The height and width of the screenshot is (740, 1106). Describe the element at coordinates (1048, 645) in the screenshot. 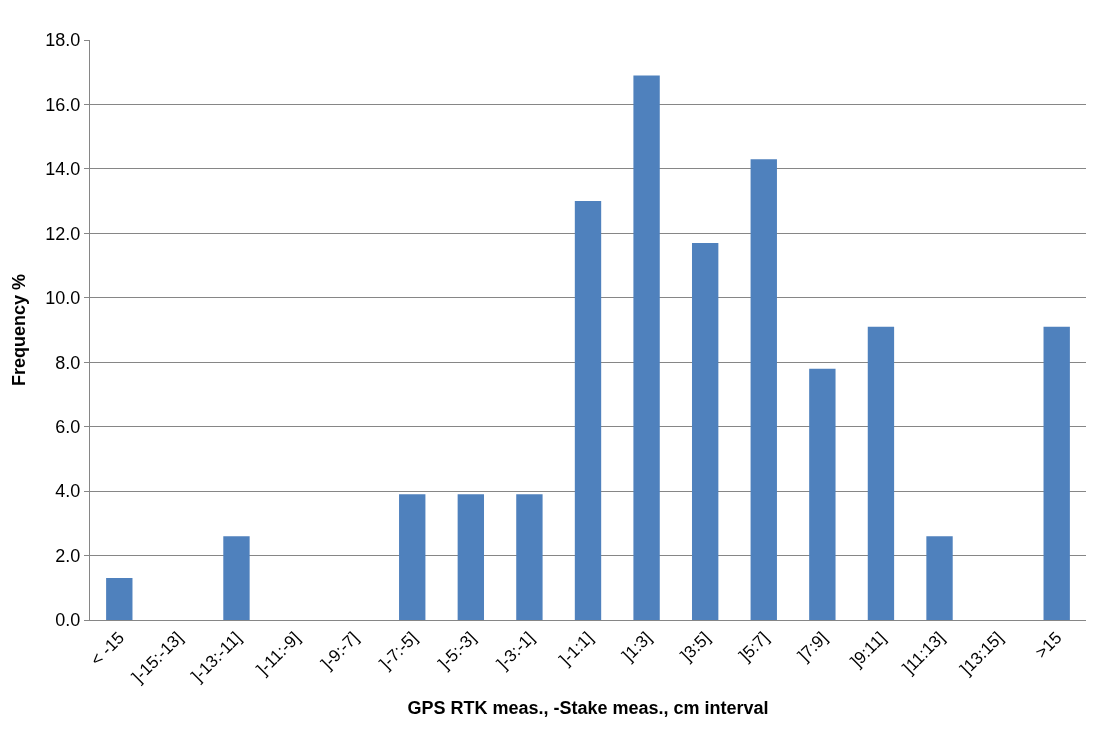

I see `x-tick-label: >15` at that location.